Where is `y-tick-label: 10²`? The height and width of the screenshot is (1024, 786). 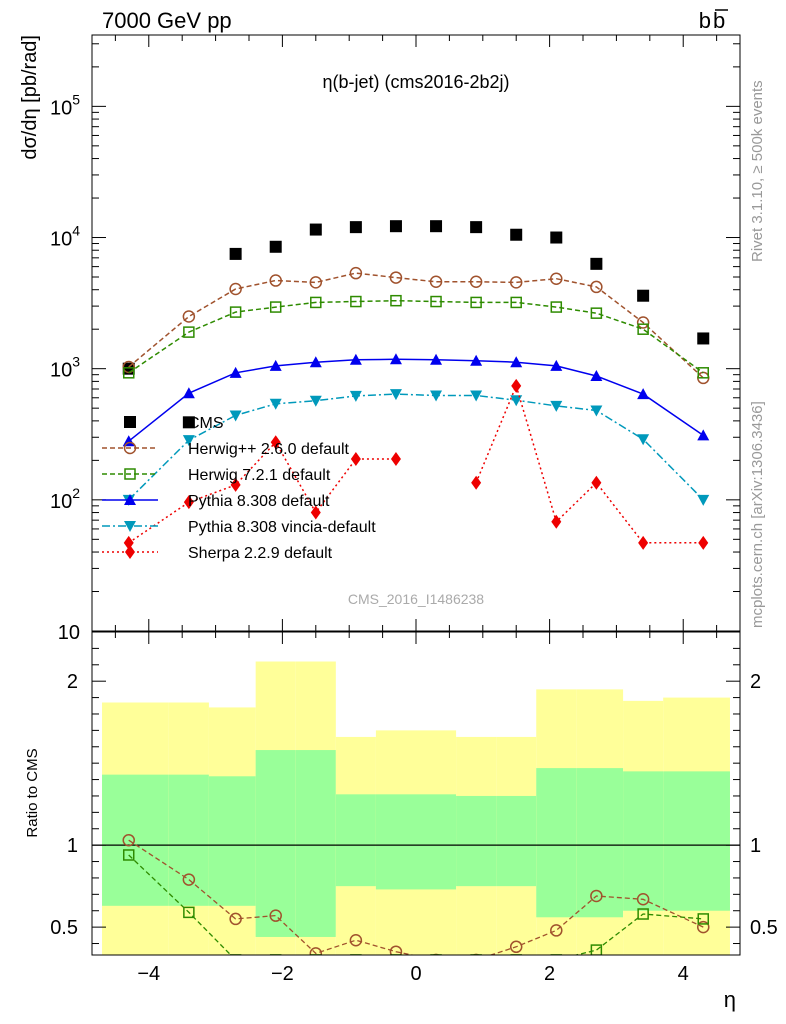 y-tick-label: 10² is located at coordinates (65, 499).